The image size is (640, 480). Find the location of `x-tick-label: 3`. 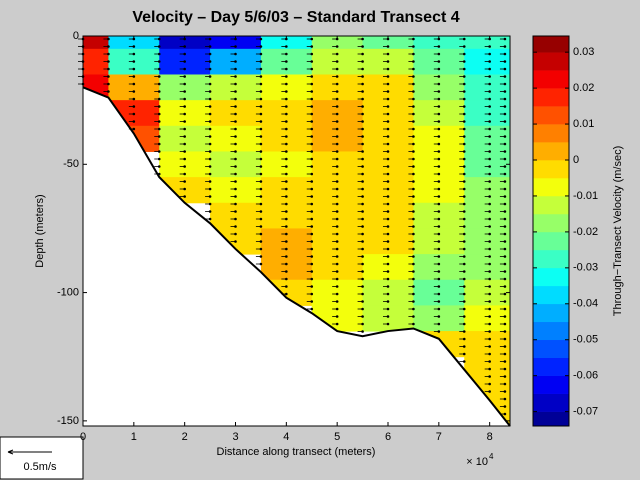

x-tick-label: 3 is located at coordinates (235, 437).